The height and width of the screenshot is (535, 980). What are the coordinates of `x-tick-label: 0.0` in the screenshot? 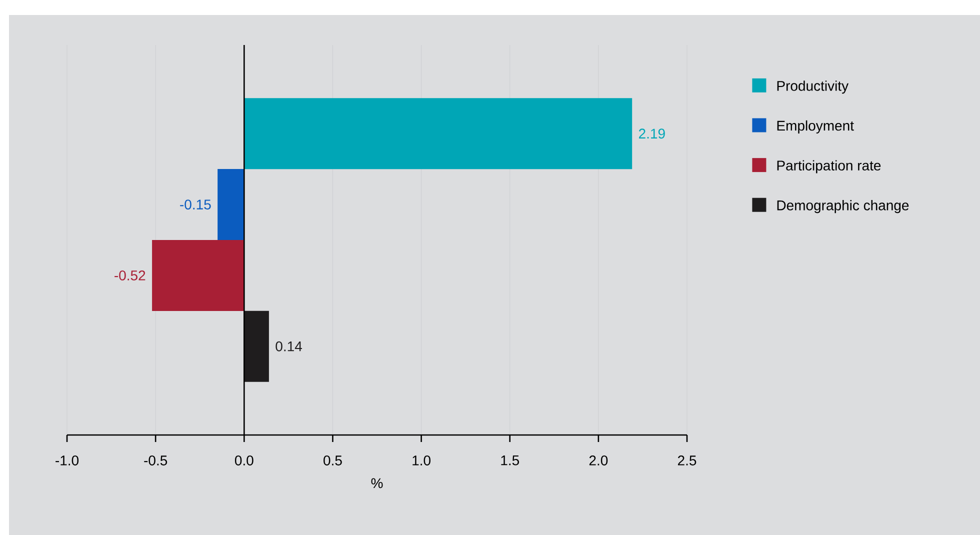 It's located at (244, 461).